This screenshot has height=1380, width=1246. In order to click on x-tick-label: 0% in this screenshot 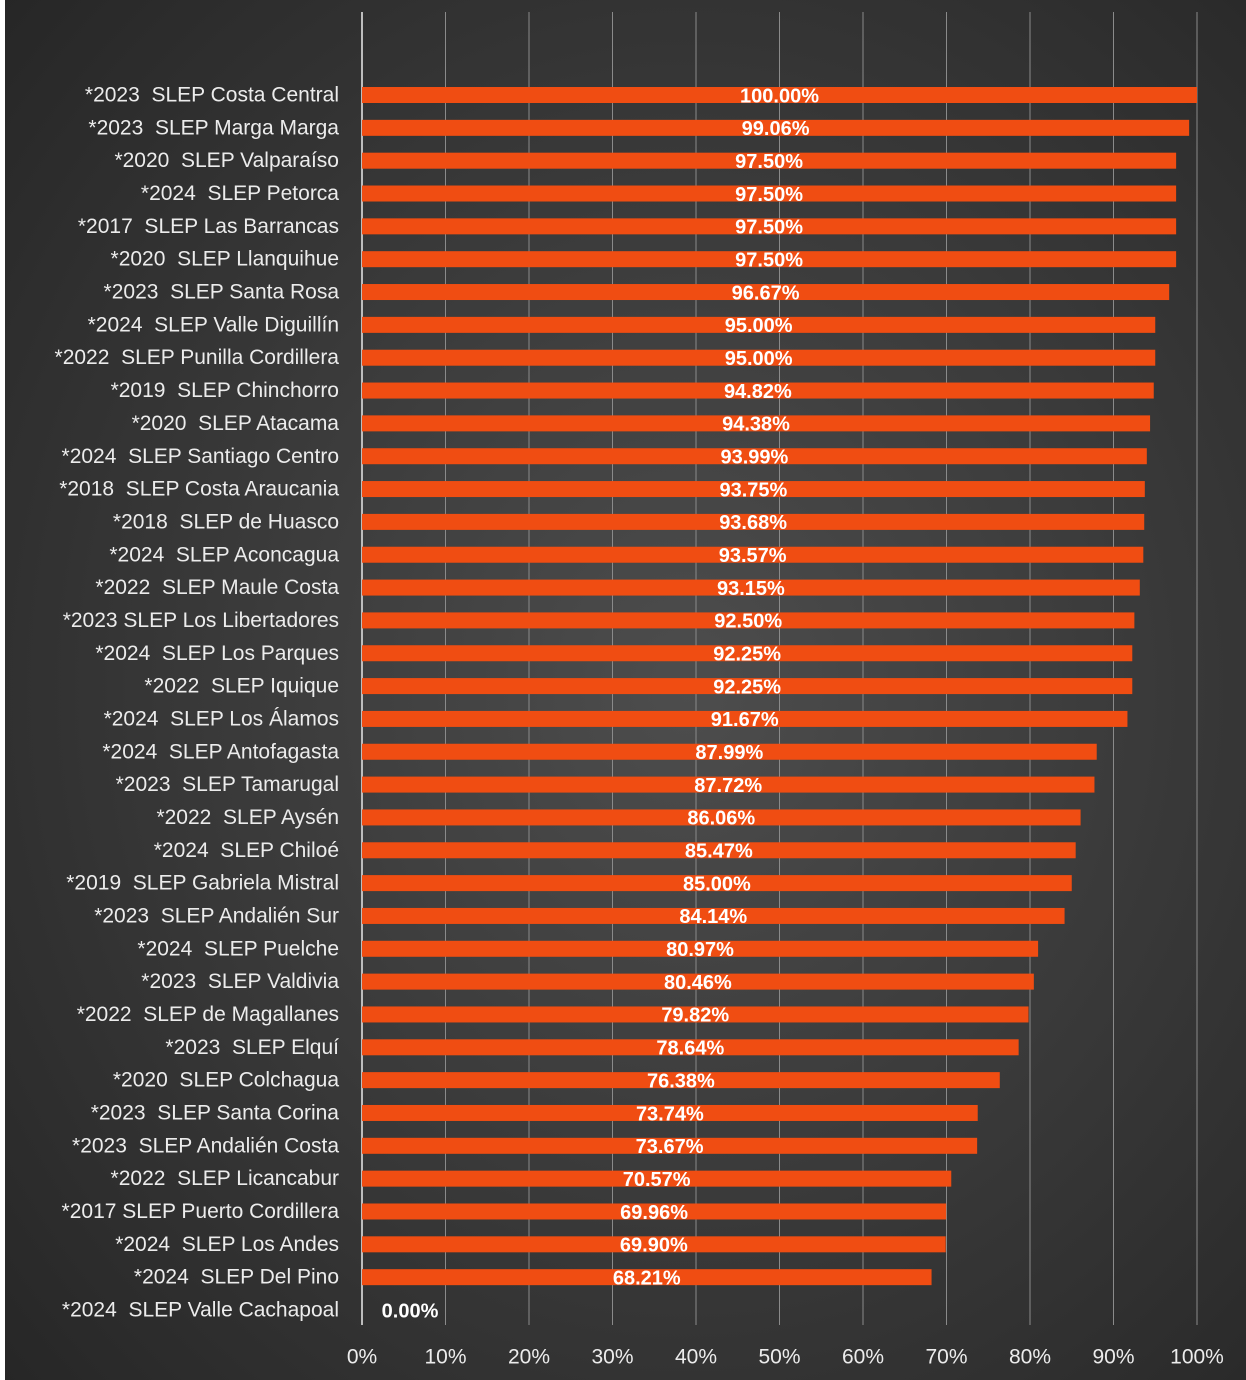, I will do `click(362, 1357)`.